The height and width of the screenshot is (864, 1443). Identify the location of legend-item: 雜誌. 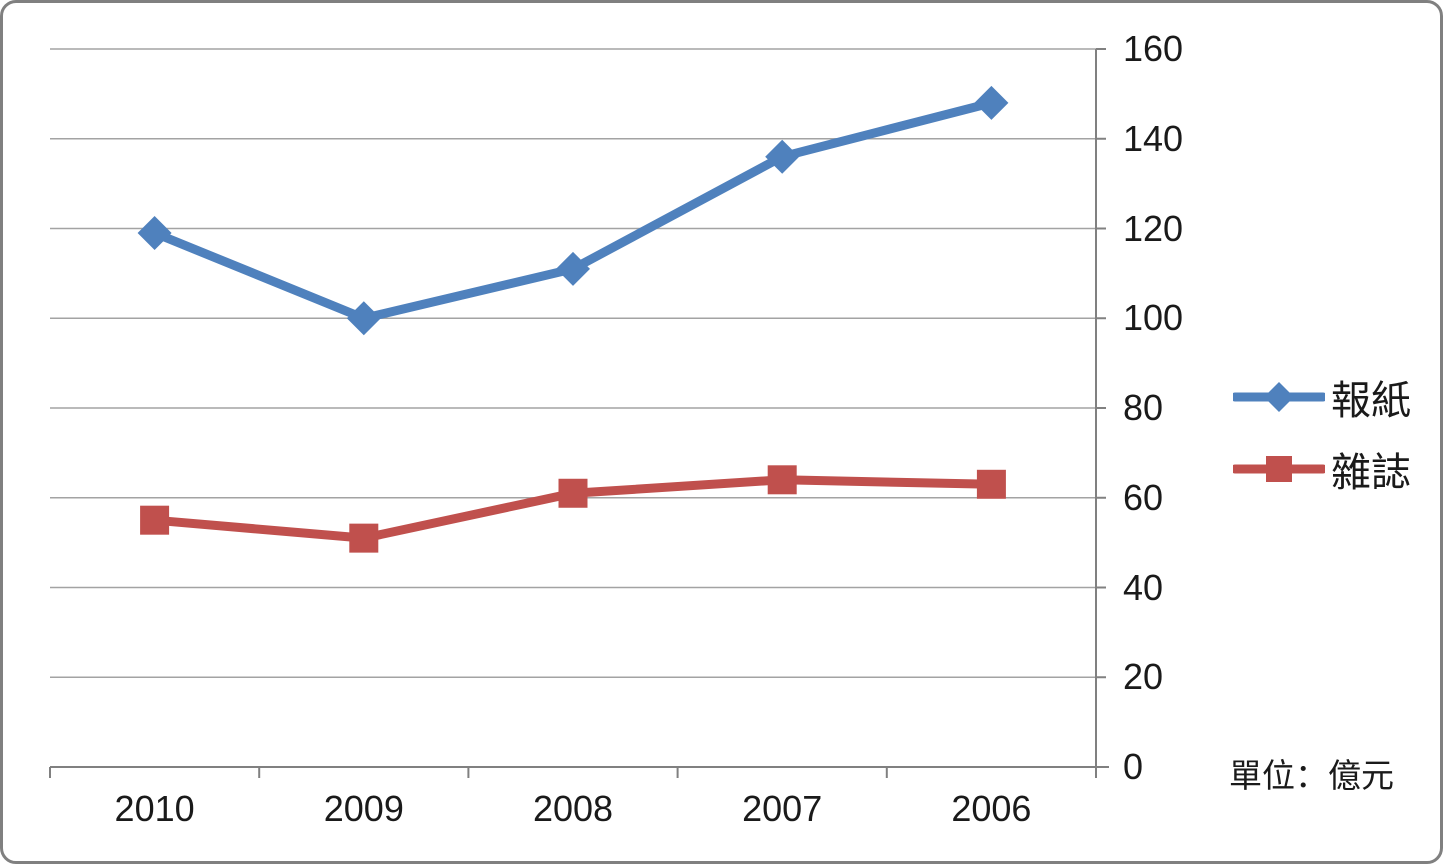
(1322, 470).